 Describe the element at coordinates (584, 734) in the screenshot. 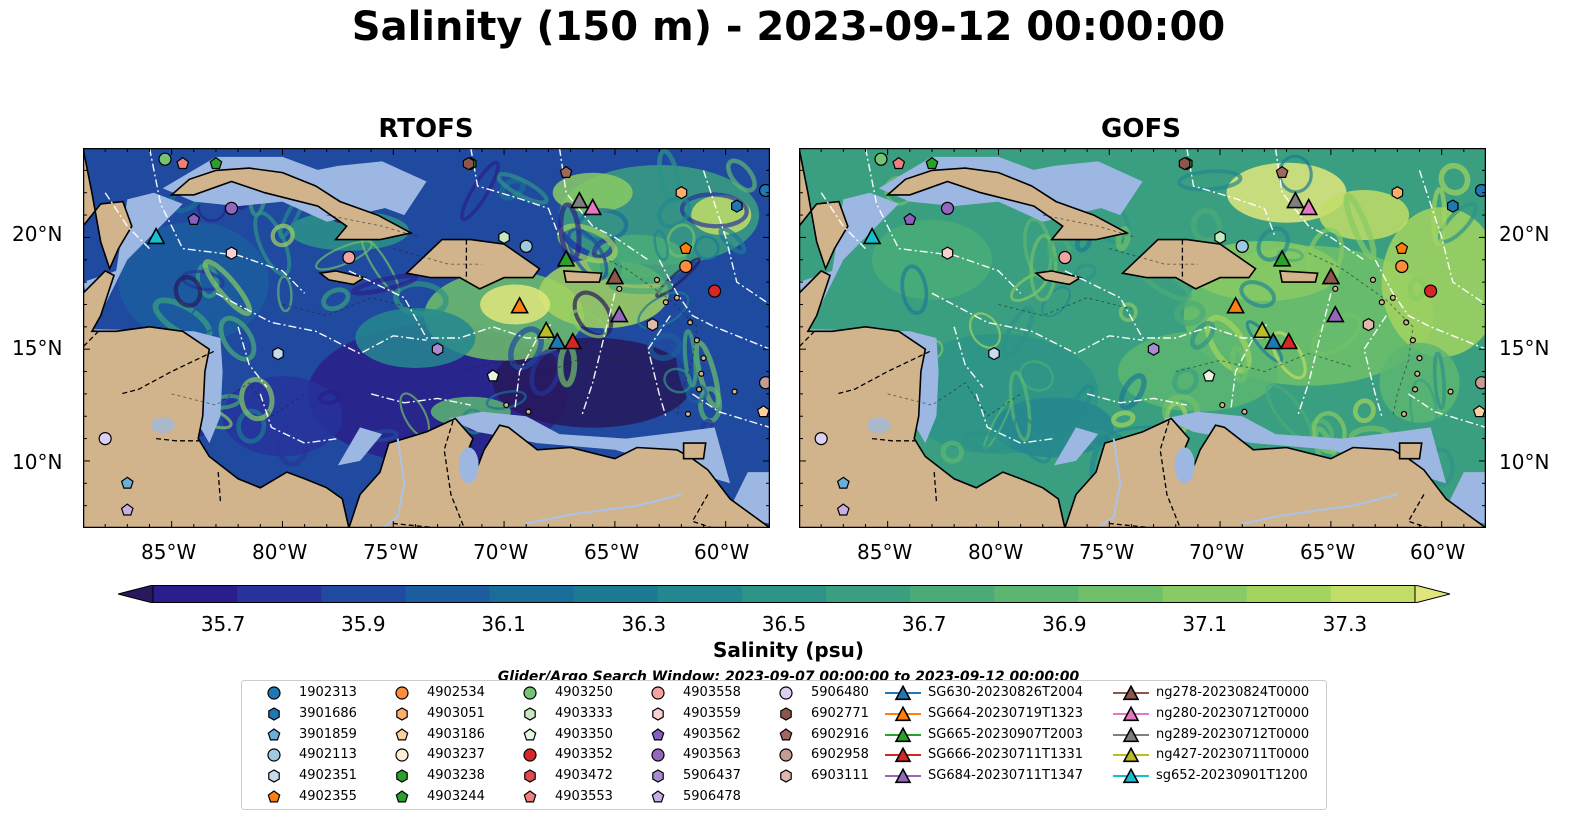

I see `legend-label: 4903350` at that location.